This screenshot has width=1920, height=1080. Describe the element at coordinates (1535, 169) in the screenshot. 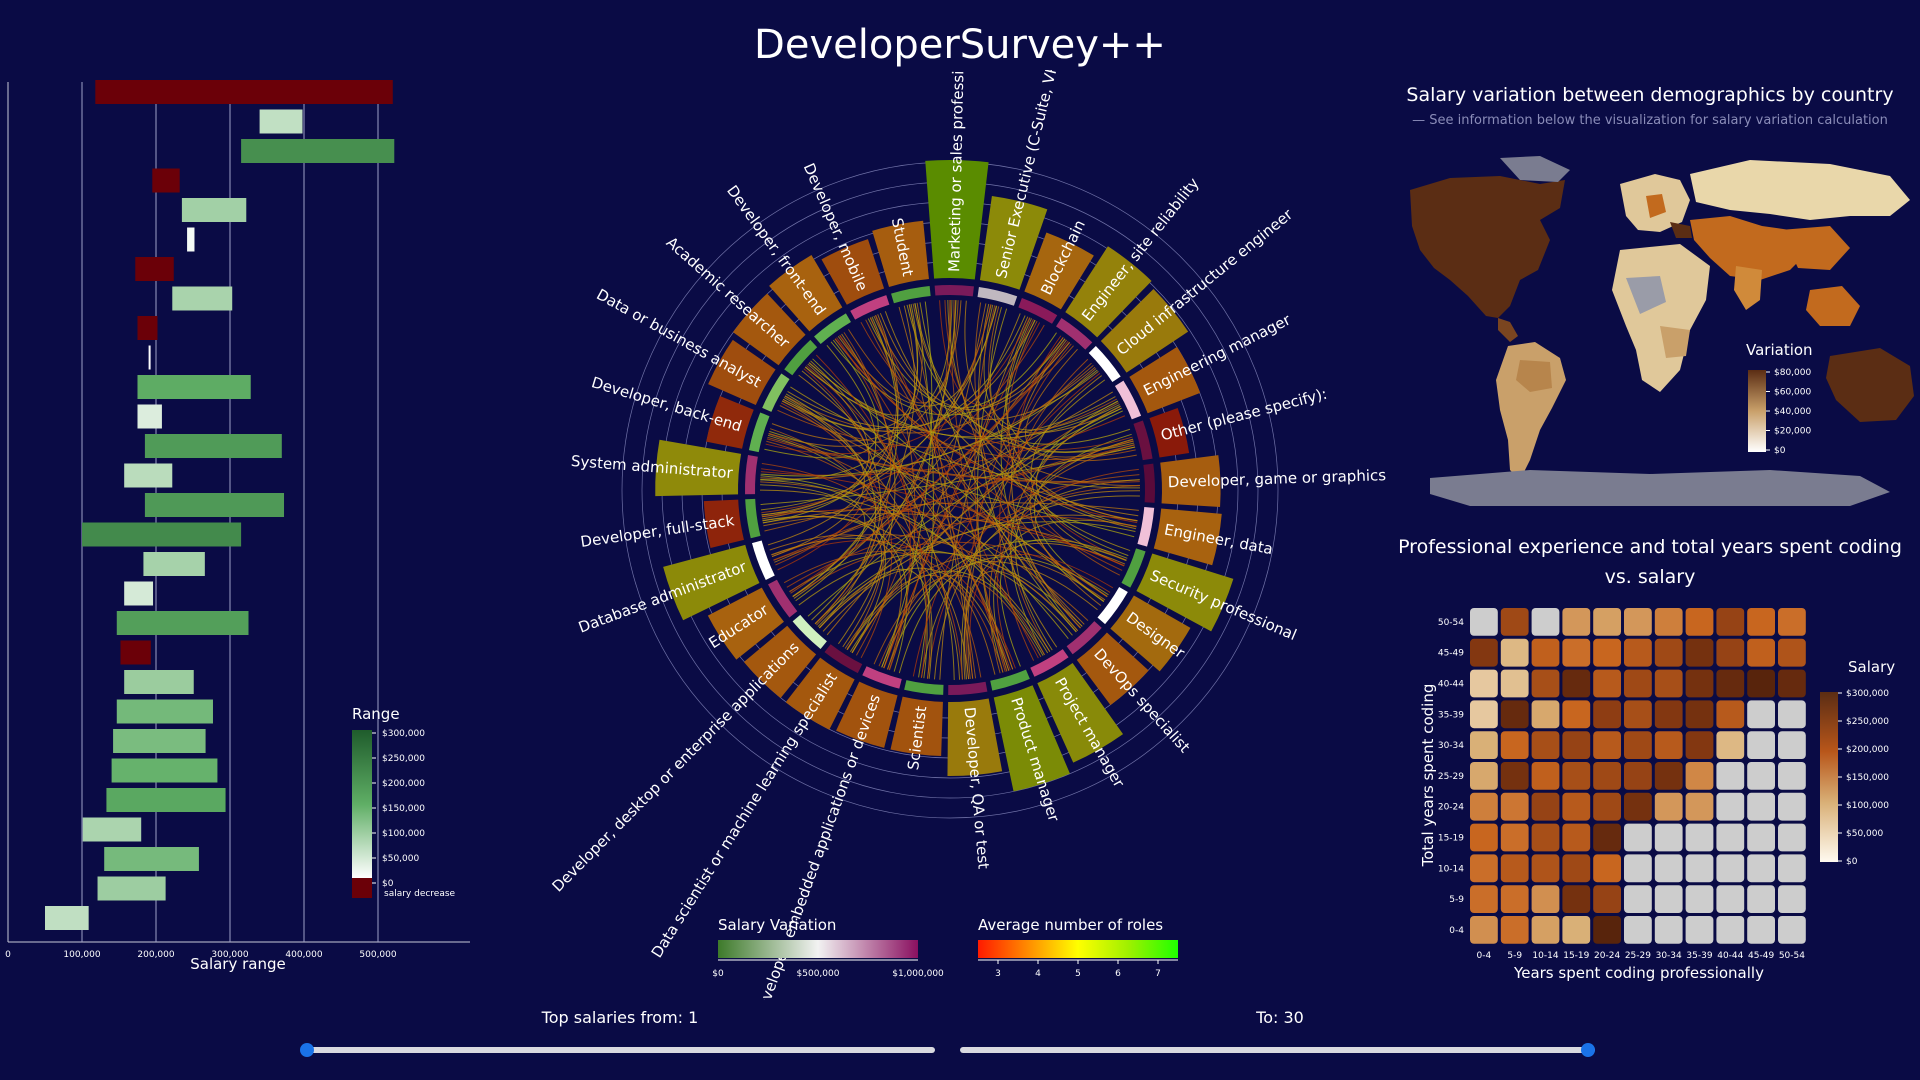

I see `map-country-greenland` at that location.